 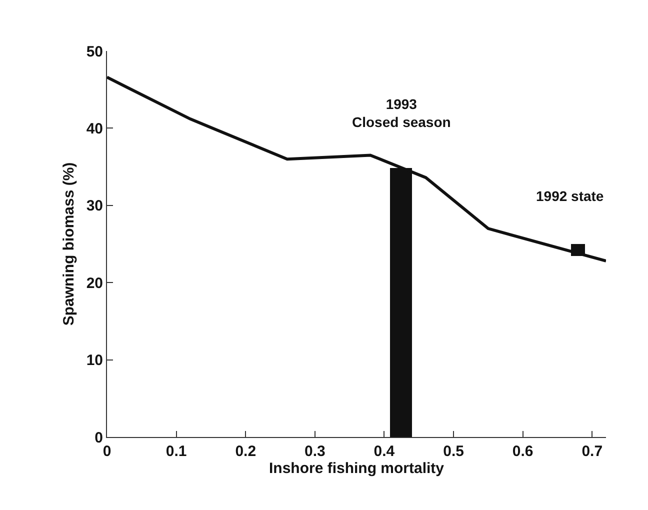 What do you see at coordinates (315, 451) in the screenshot?
I see `x-tick-label: 0.3` at bounding box center [315, 451].